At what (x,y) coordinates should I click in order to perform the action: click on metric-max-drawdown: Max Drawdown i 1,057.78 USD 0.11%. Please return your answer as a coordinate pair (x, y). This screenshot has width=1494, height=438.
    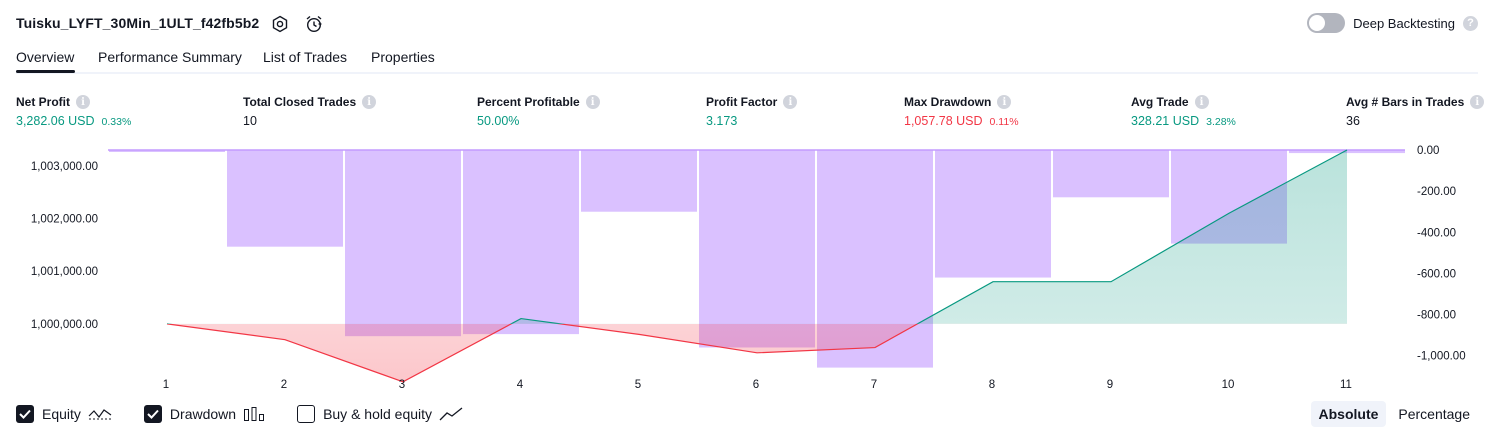
    Looking at the image, I should click on (961, 111).